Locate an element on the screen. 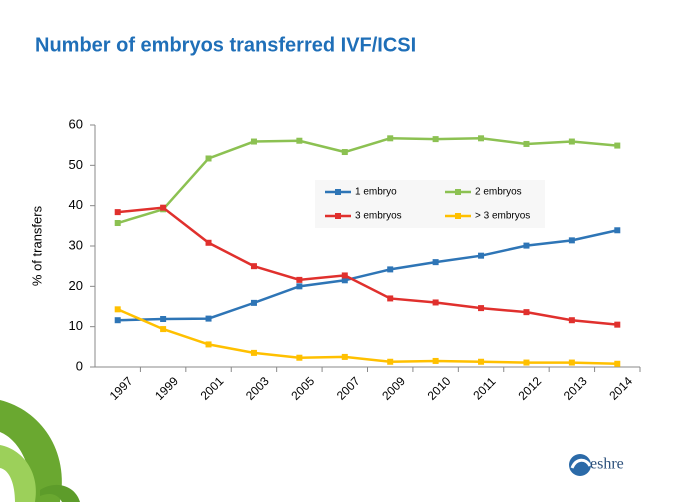 The width and height of the screenshot is (679, 502). logo: eshre is located at coordinates (596, 465).